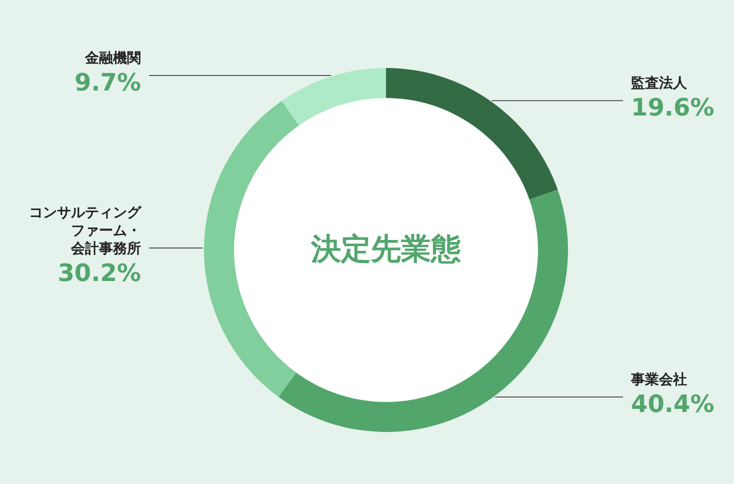 The image size is (734, 484). Describe the element at coordinates (107, 82) in the screenshot. I see `data-label: 9.7%` at that location.